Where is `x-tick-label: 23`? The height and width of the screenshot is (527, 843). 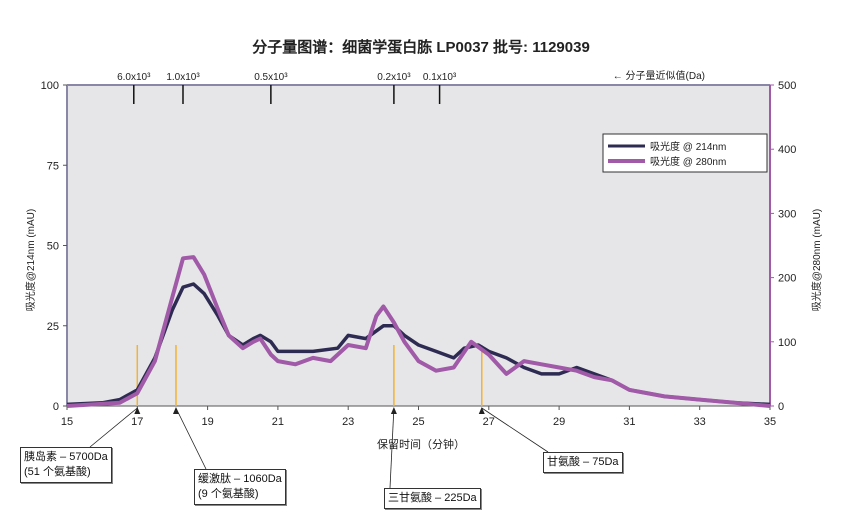
x-tick-label: 23 is located at coordinates (348, 422).